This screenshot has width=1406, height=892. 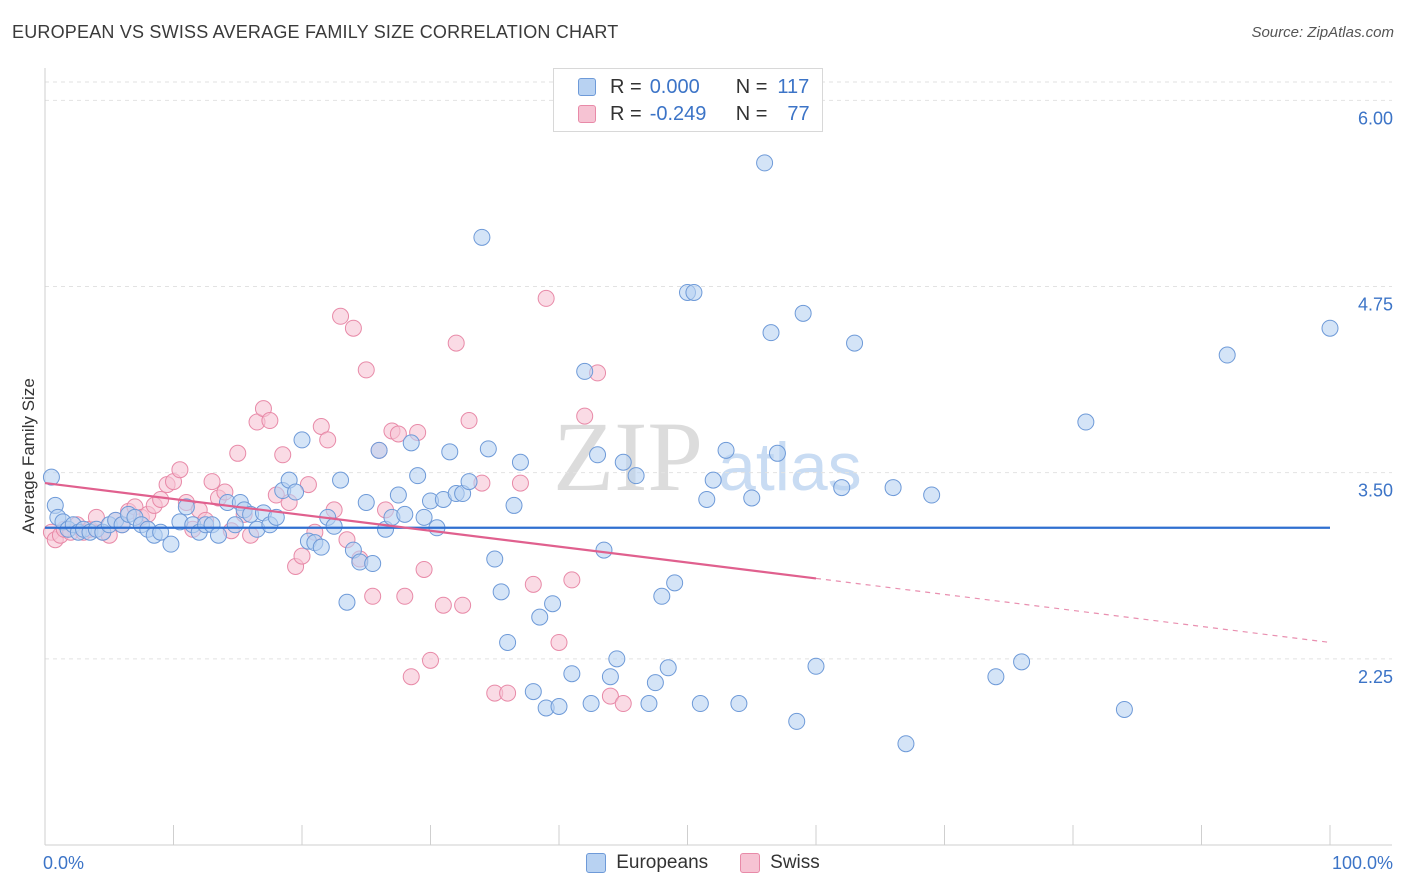 What do you see at coordinates (693, 87) in the screenshot?
I see `legend-row-europeans: R = 0.000 N = 117` at bounding box center [693, 87].